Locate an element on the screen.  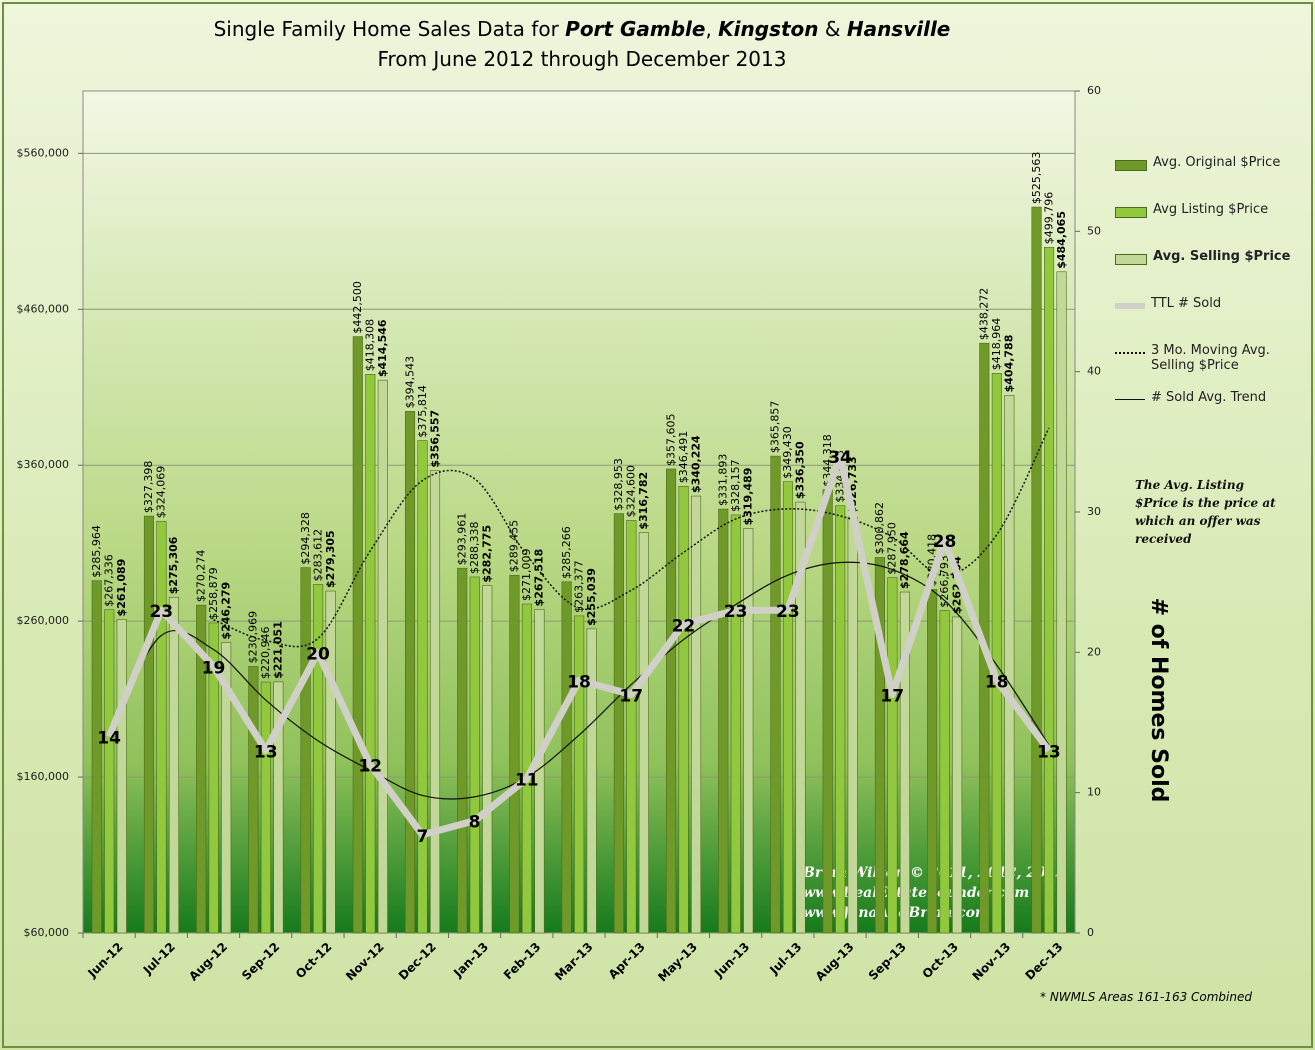
value-label: $293,961 is located at coordinates (461, 539).